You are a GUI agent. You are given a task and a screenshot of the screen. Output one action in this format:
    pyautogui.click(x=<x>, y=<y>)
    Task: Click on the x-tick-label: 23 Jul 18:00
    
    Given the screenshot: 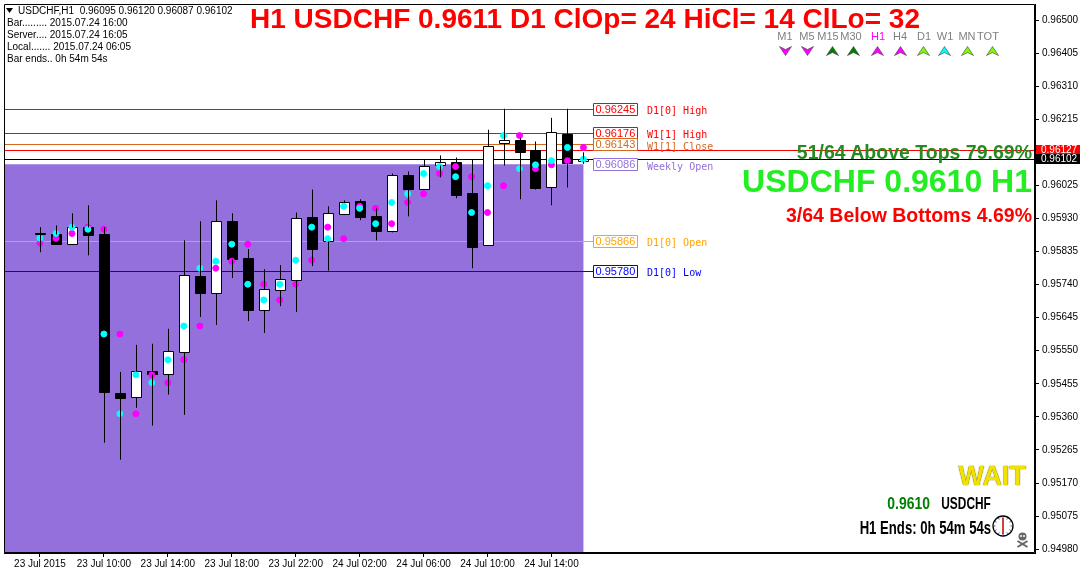 What is the action you would take?
    pyautogui.click(x=232, y=563)
    